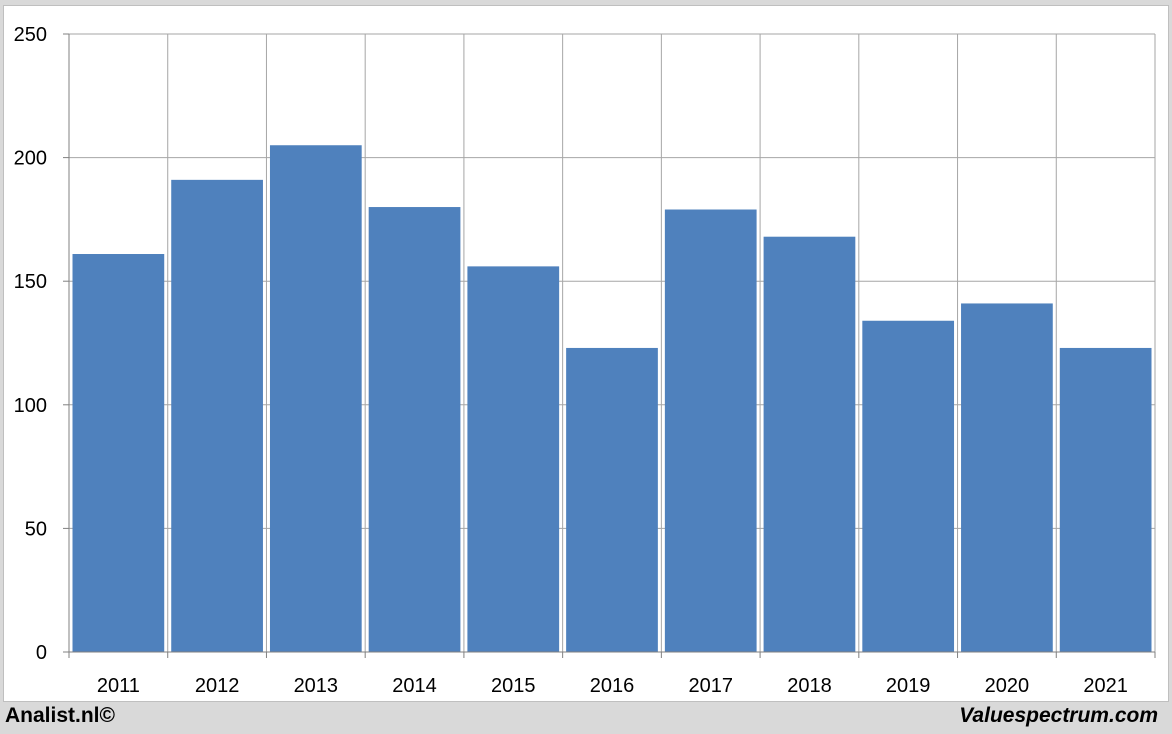 This screenshot has width=1172, height=734. What do you see at coordinates (118, 453) in the screenshot?
I see `bar-2011` at bounding box center [118, 453].